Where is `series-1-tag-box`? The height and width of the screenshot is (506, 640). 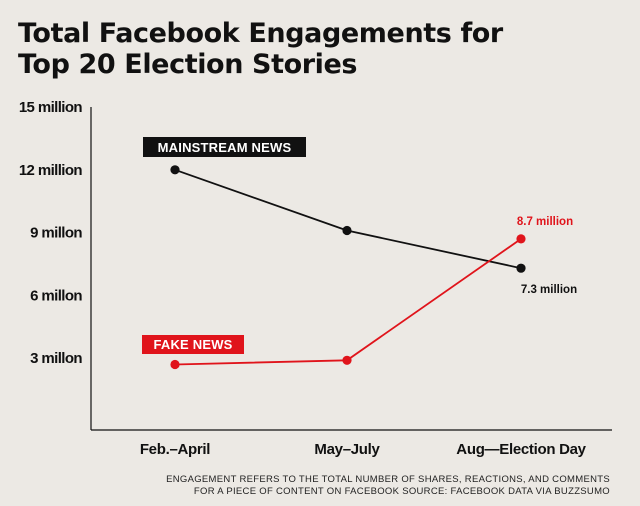 series-1-tag-box is located at coordinates (193, 344).